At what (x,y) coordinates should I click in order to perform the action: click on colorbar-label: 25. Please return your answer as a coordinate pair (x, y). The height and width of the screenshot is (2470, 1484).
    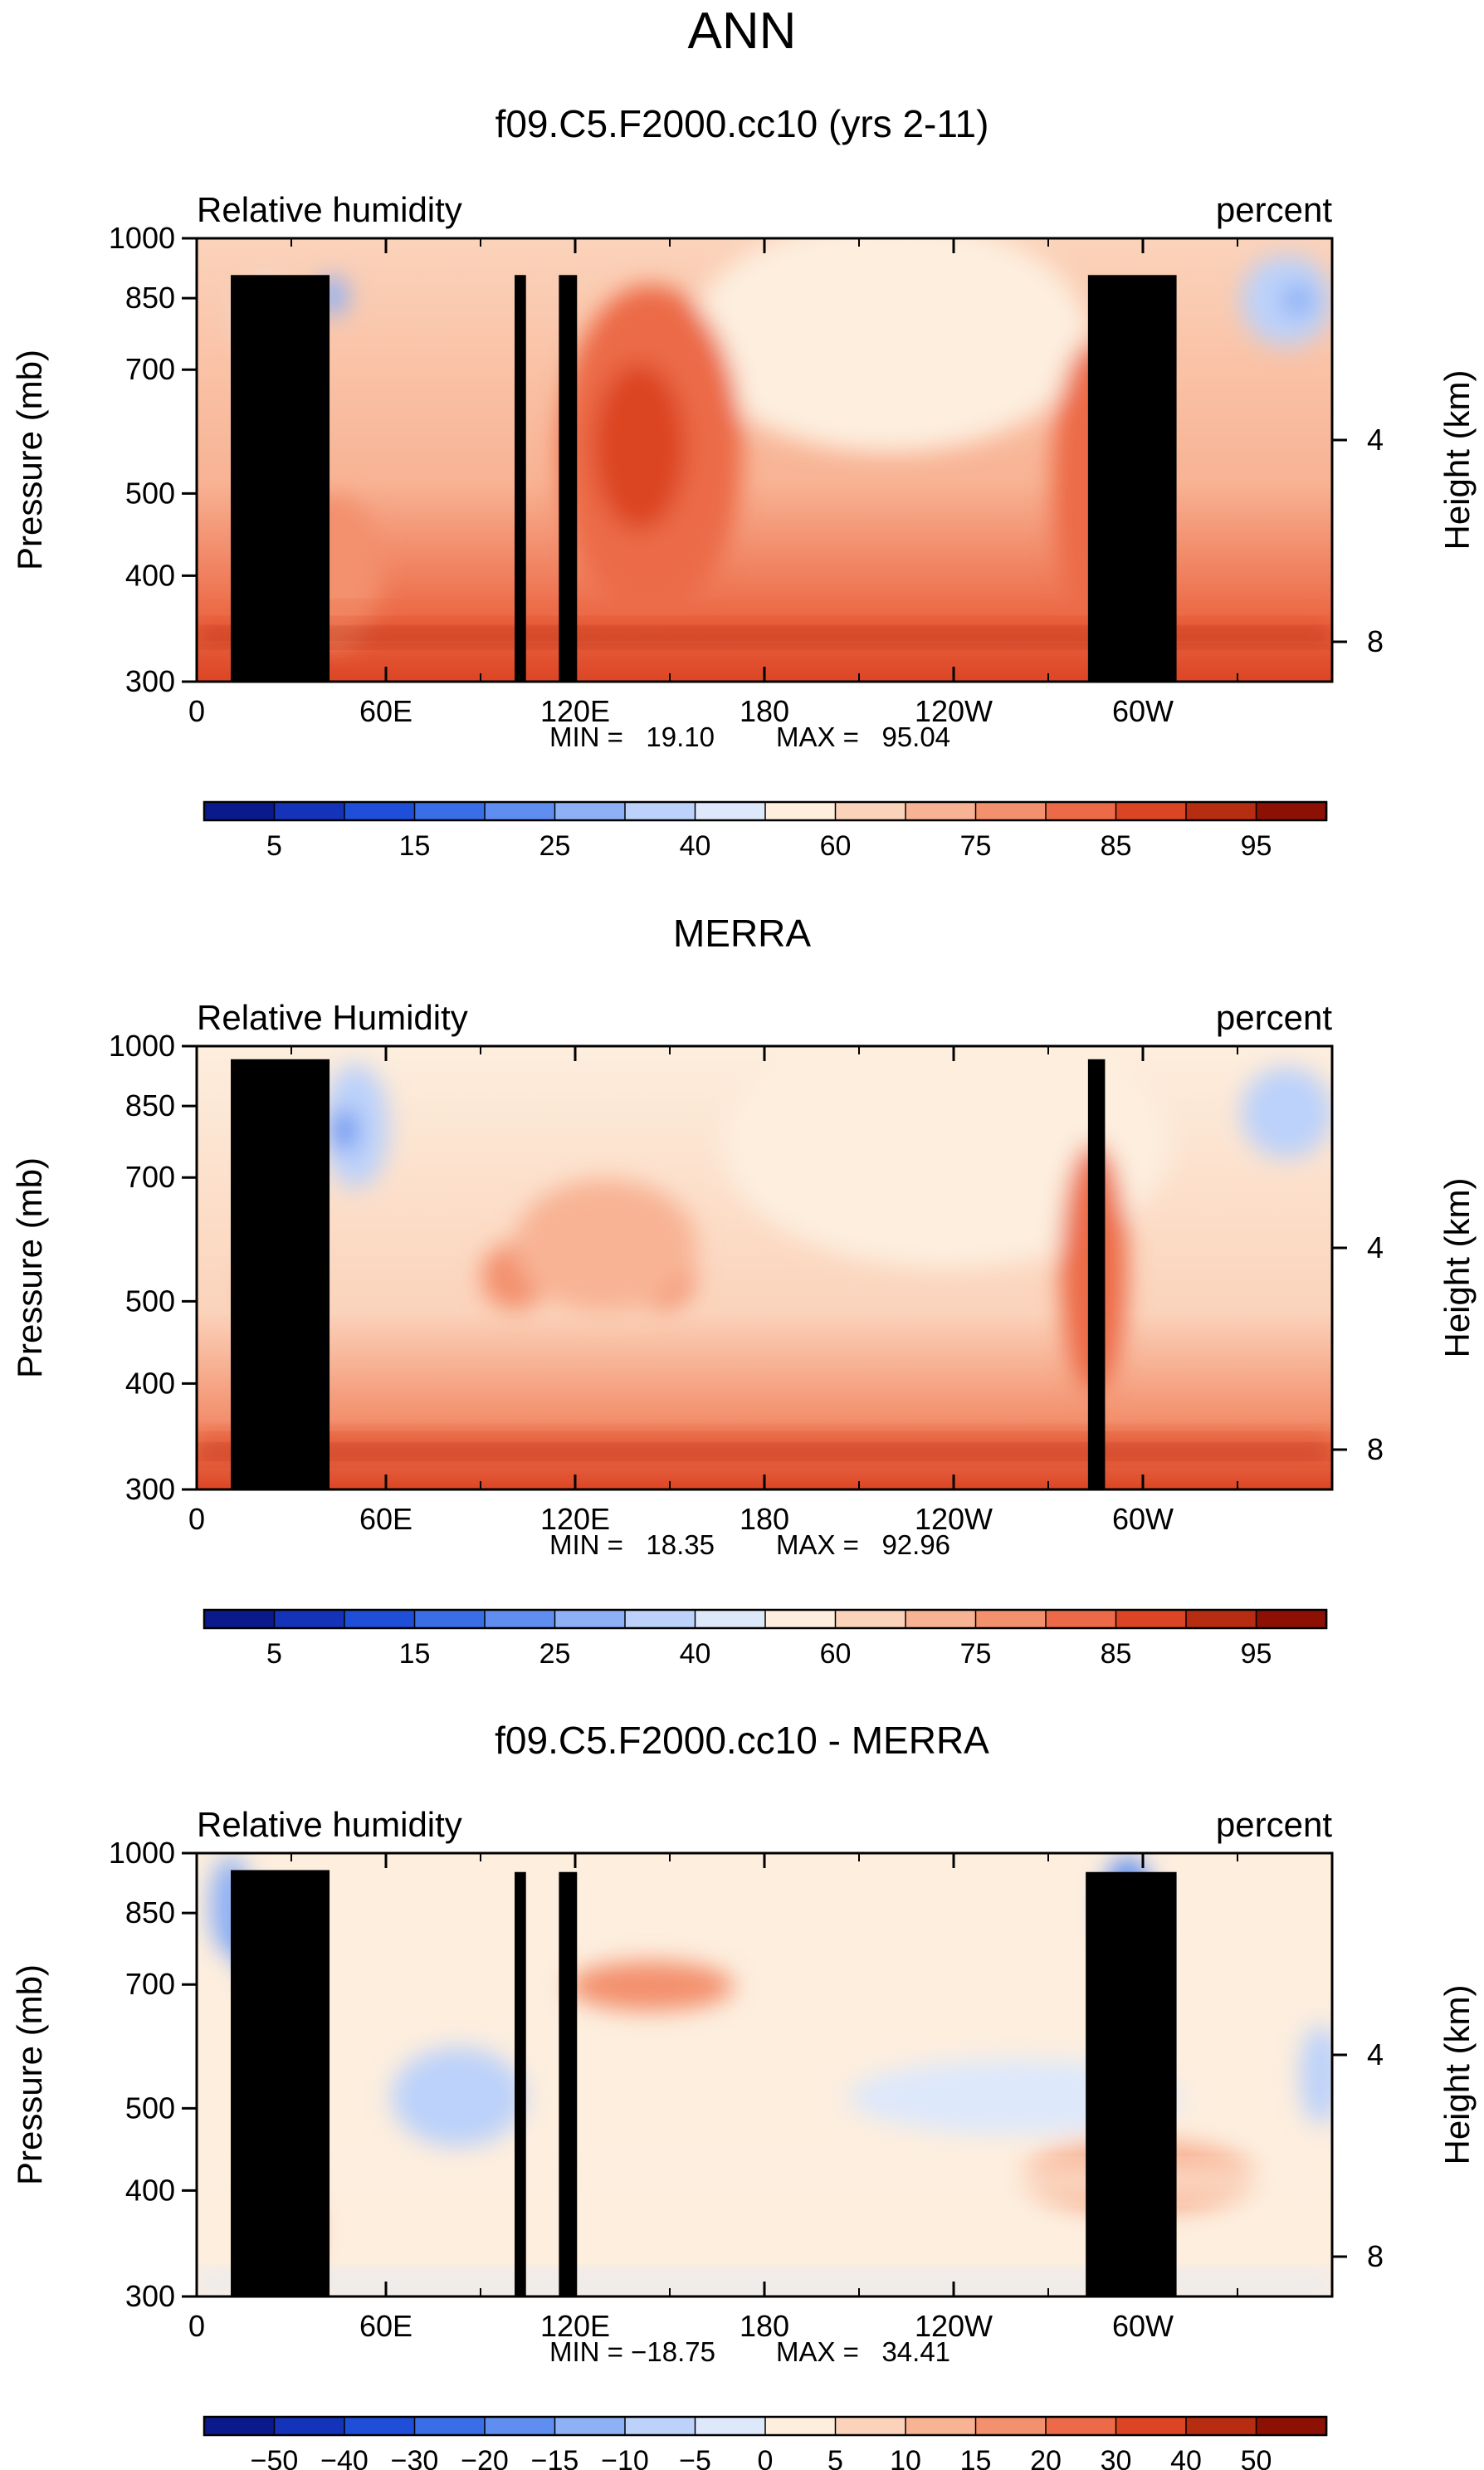
    Looking at the image, I should click on (555, 1654).